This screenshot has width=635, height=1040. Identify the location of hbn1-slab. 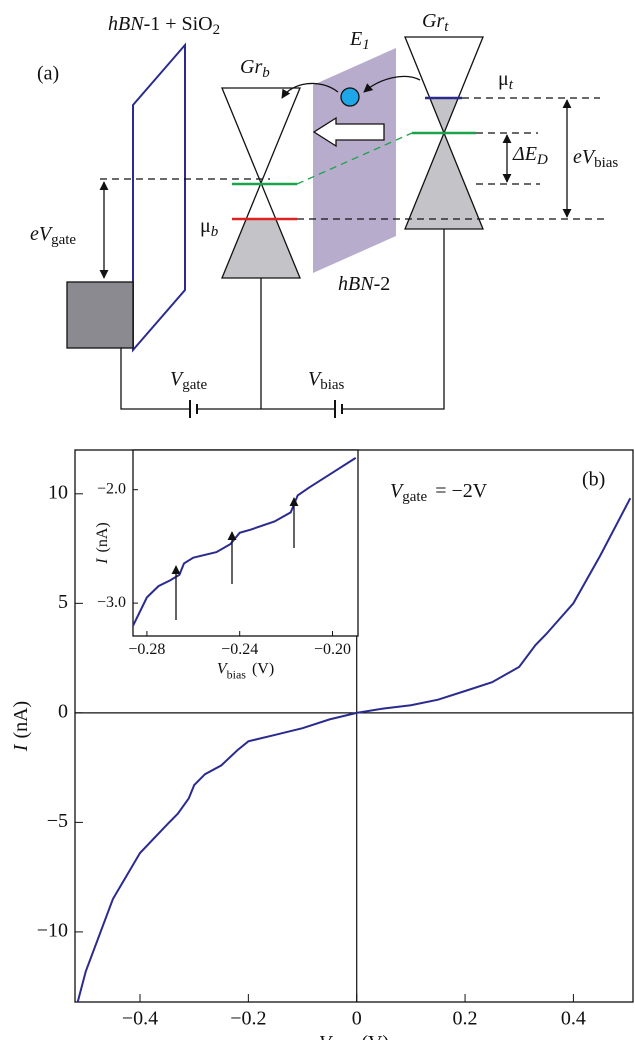
(159, 197).